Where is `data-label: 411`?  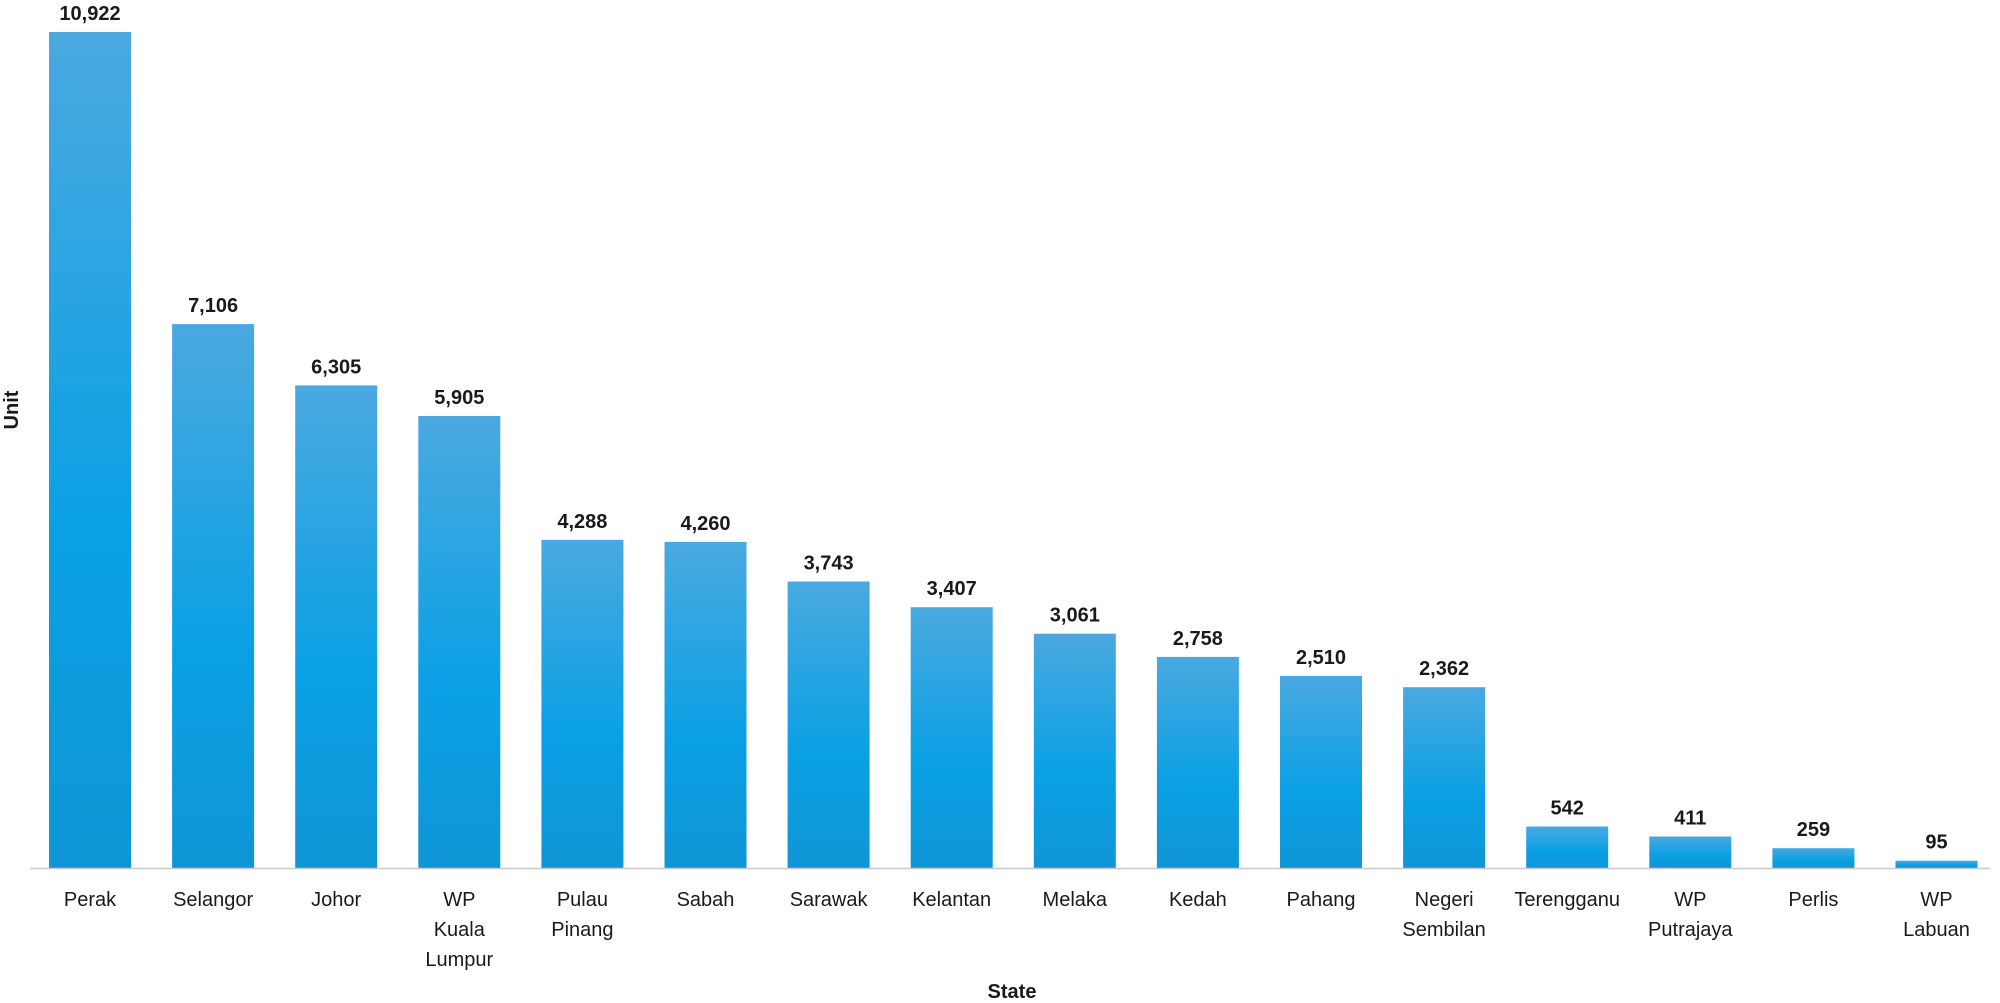
data-label: 411 is located at coordinates (1690, 819).